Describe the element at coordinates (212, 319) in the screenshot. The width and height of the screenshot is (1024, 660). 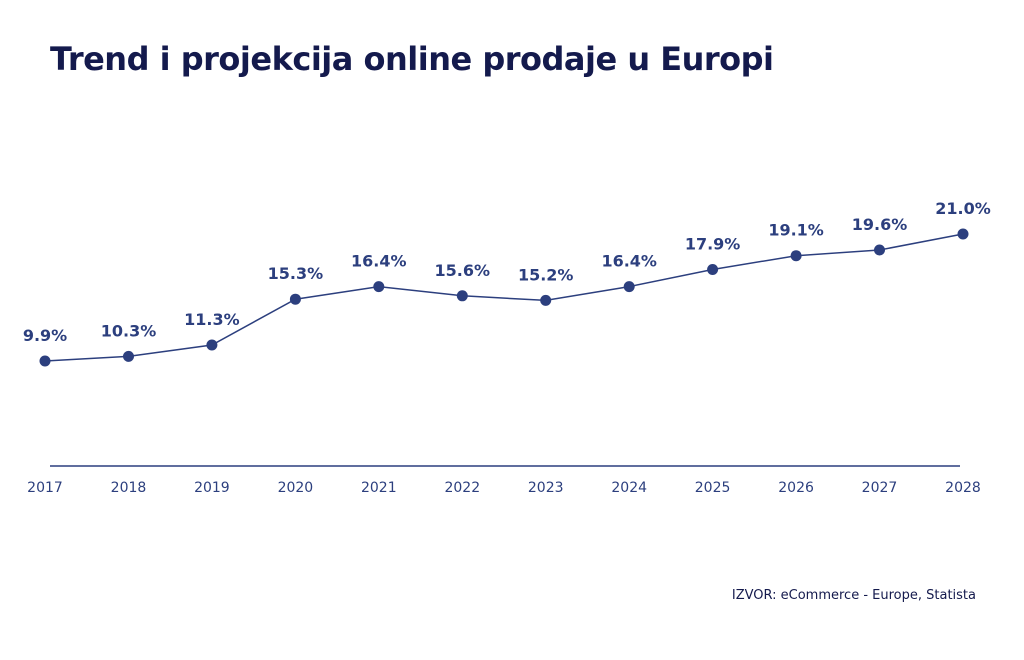
I see `data-label-2019: 11.3%` at that location.